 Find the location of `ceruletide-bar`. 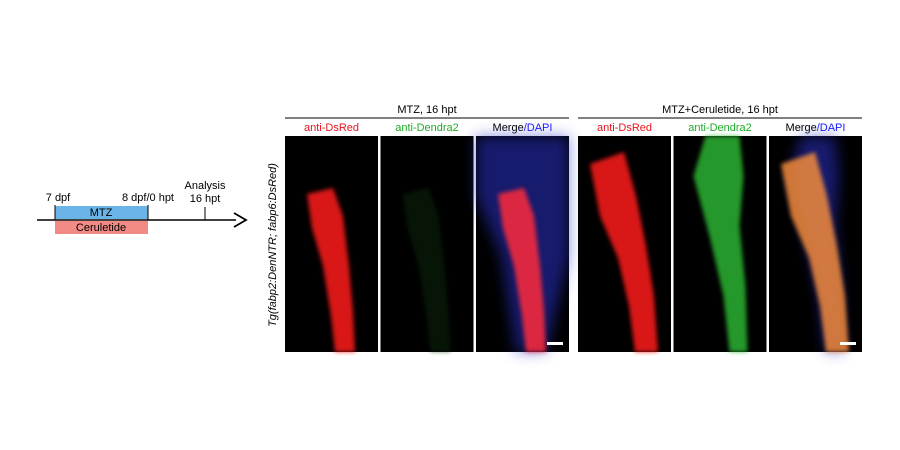

ceruletide-bar is located at coordinates (101, 227).